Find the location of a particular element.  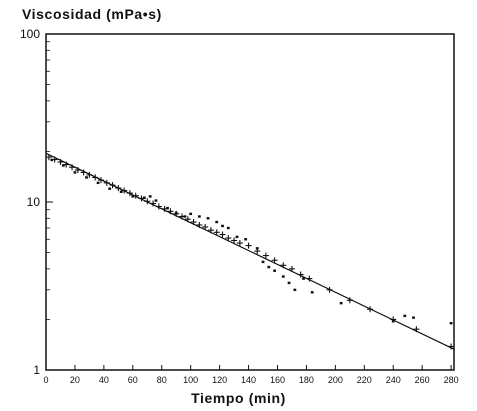

y-tick-label: 1 is located at coordinates (36, 370).